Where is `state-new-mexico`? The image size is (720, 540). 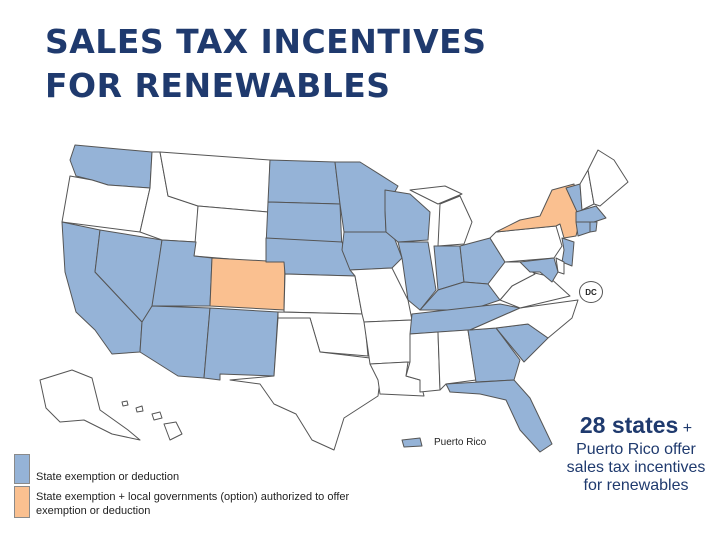
state-new-mexico is located at coordinates (241, 344).